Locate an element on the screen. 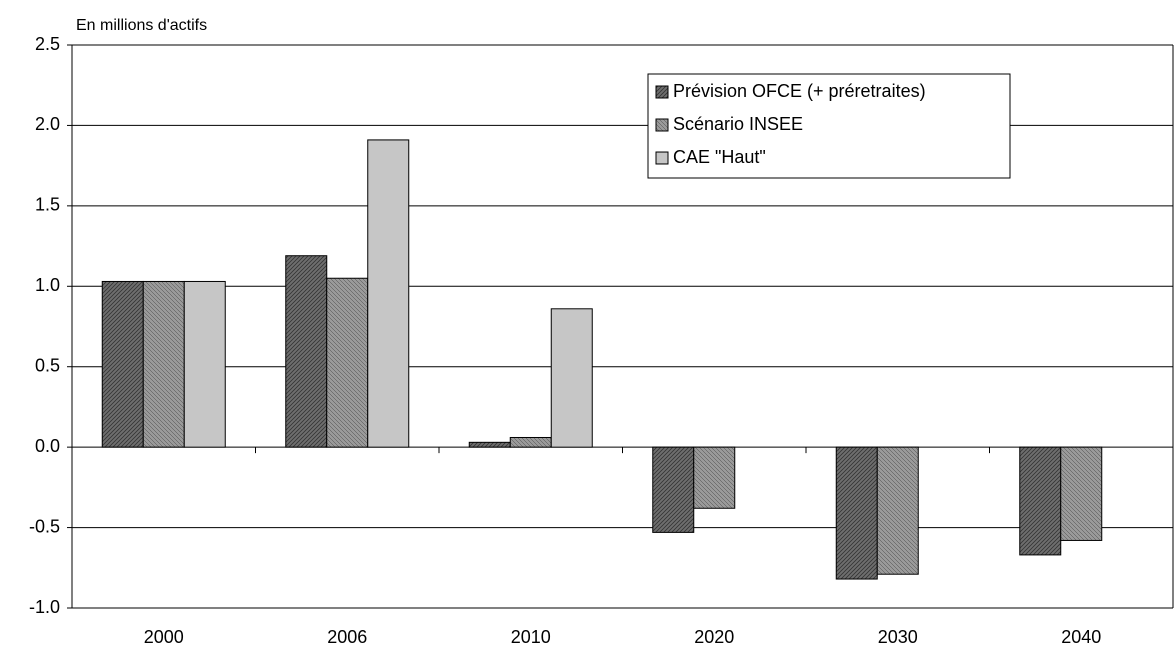 The height and width of the screenshot is (654, 1174). legend-label: Prévision OFCE (+ préretraites) is located at coordinates (799, 91).